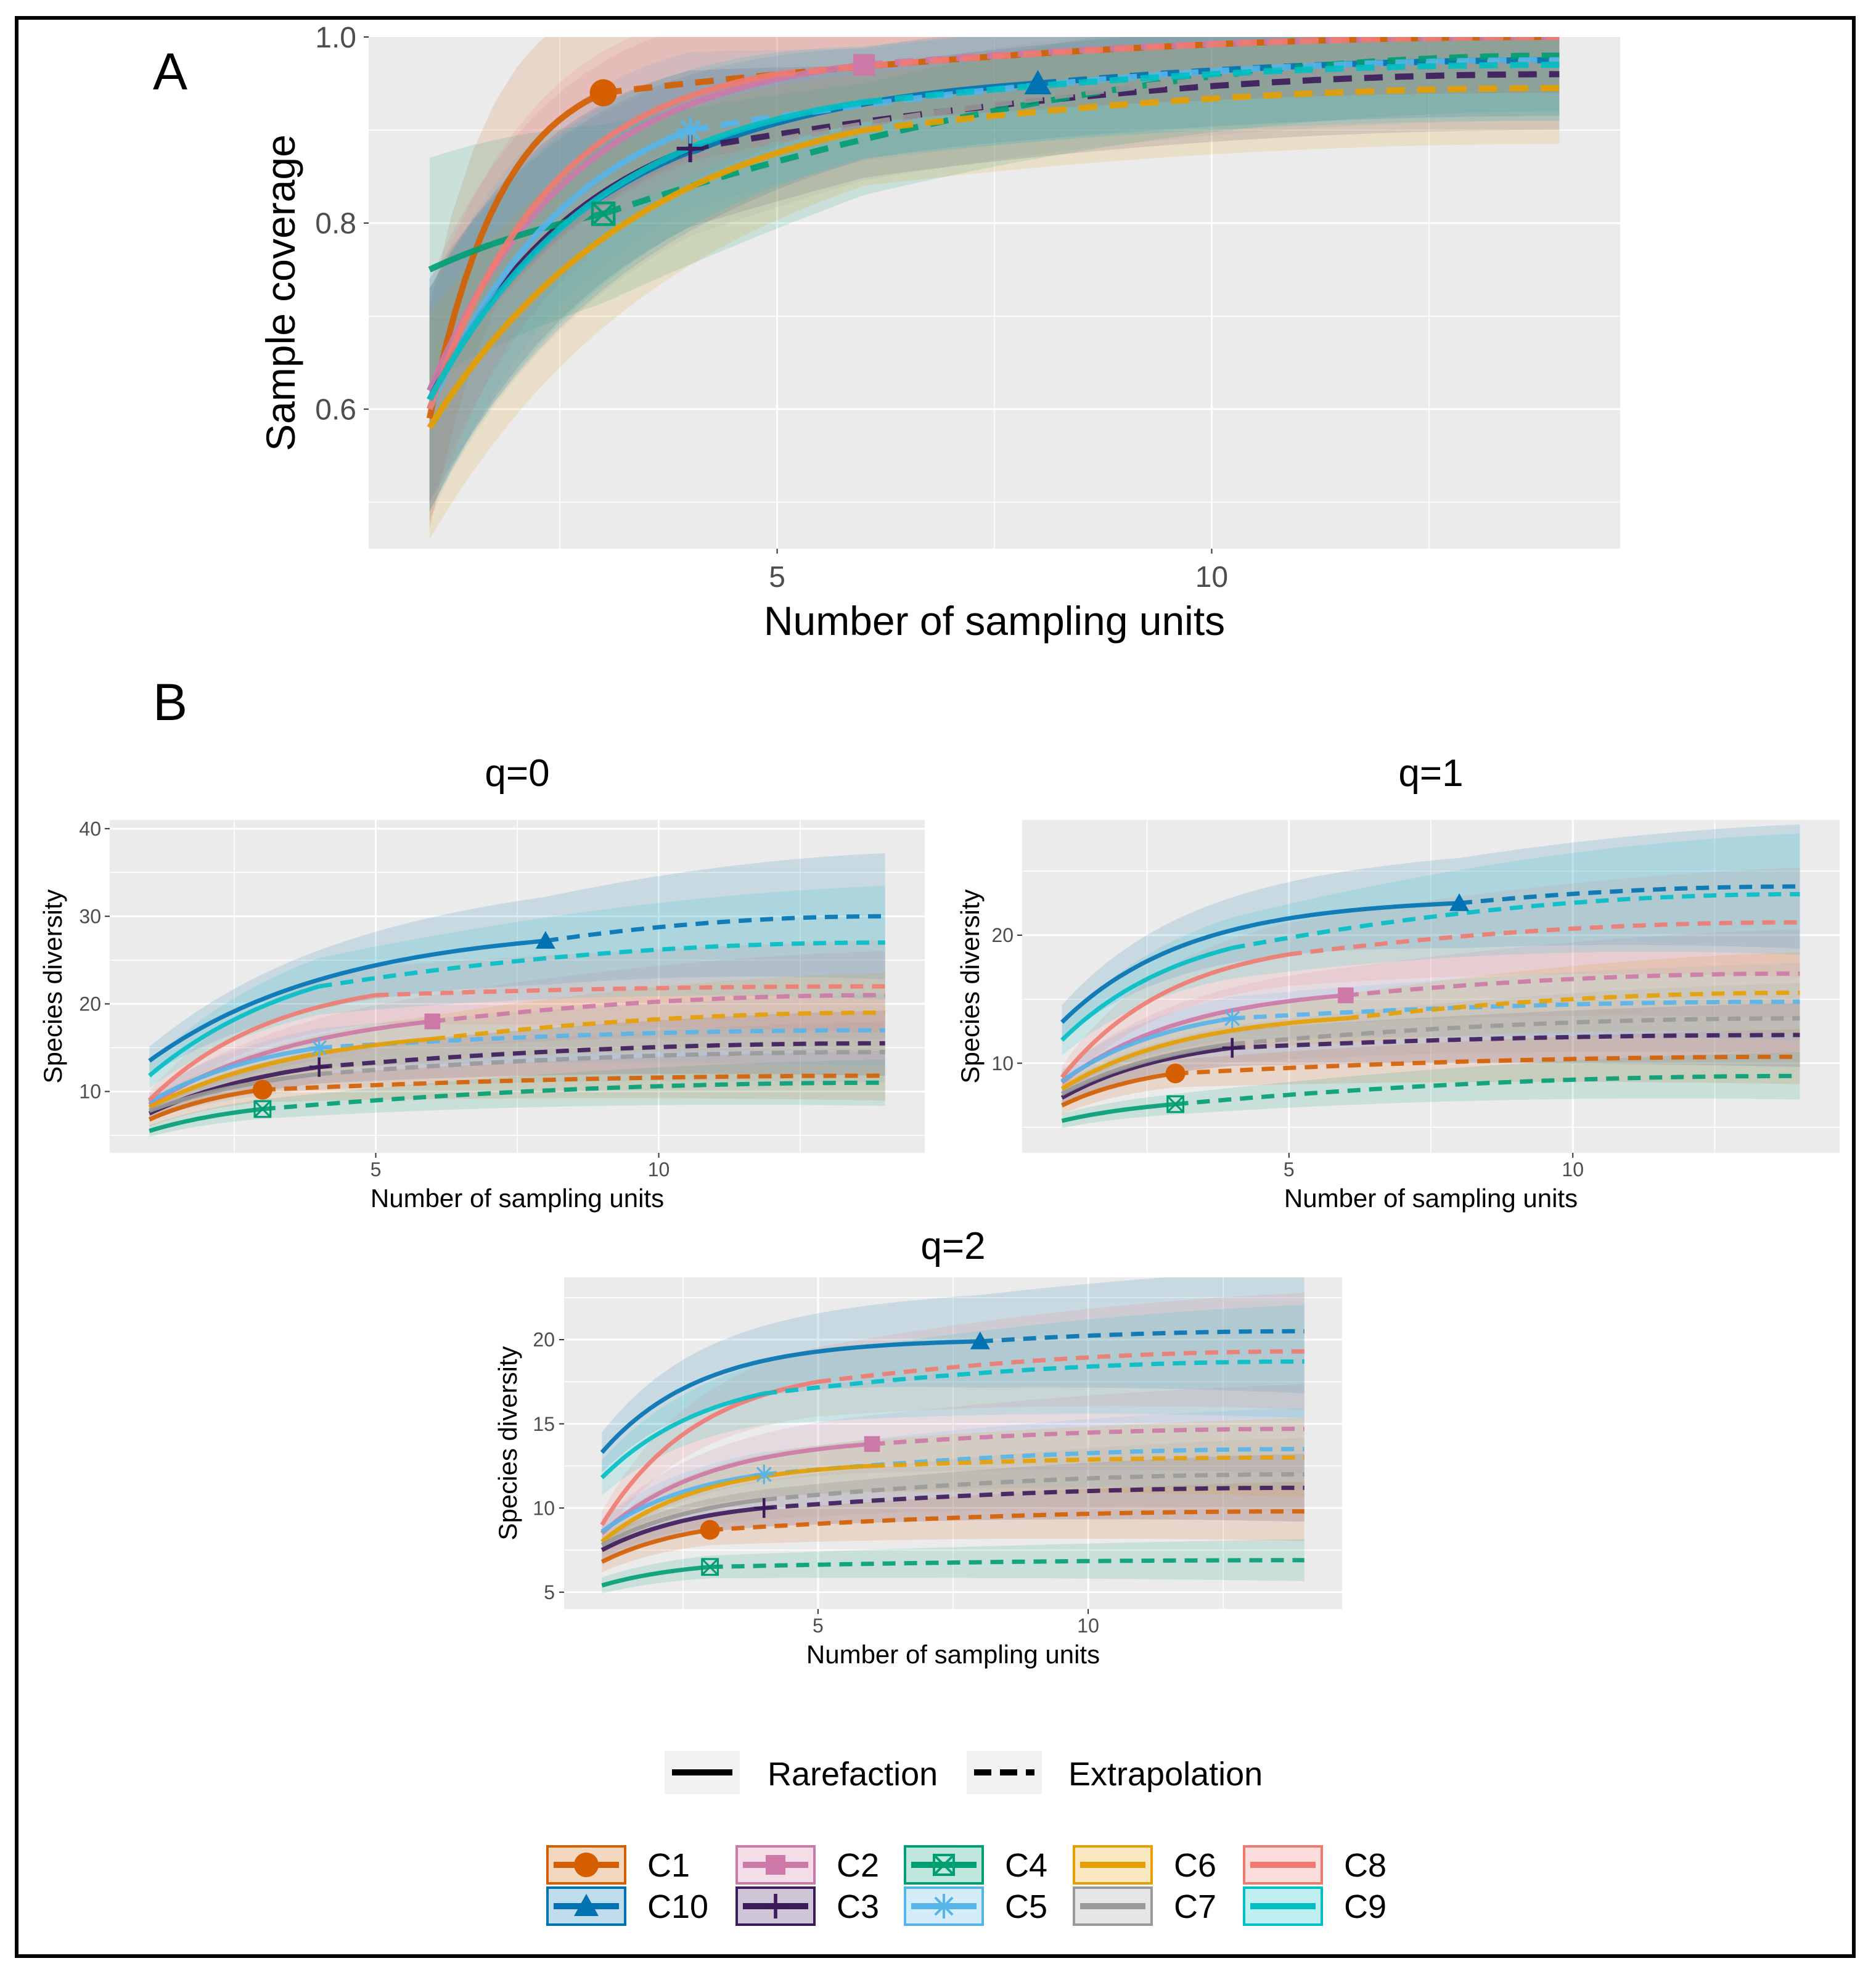  I want to click on q2-band-C2, so click(954, 1465).